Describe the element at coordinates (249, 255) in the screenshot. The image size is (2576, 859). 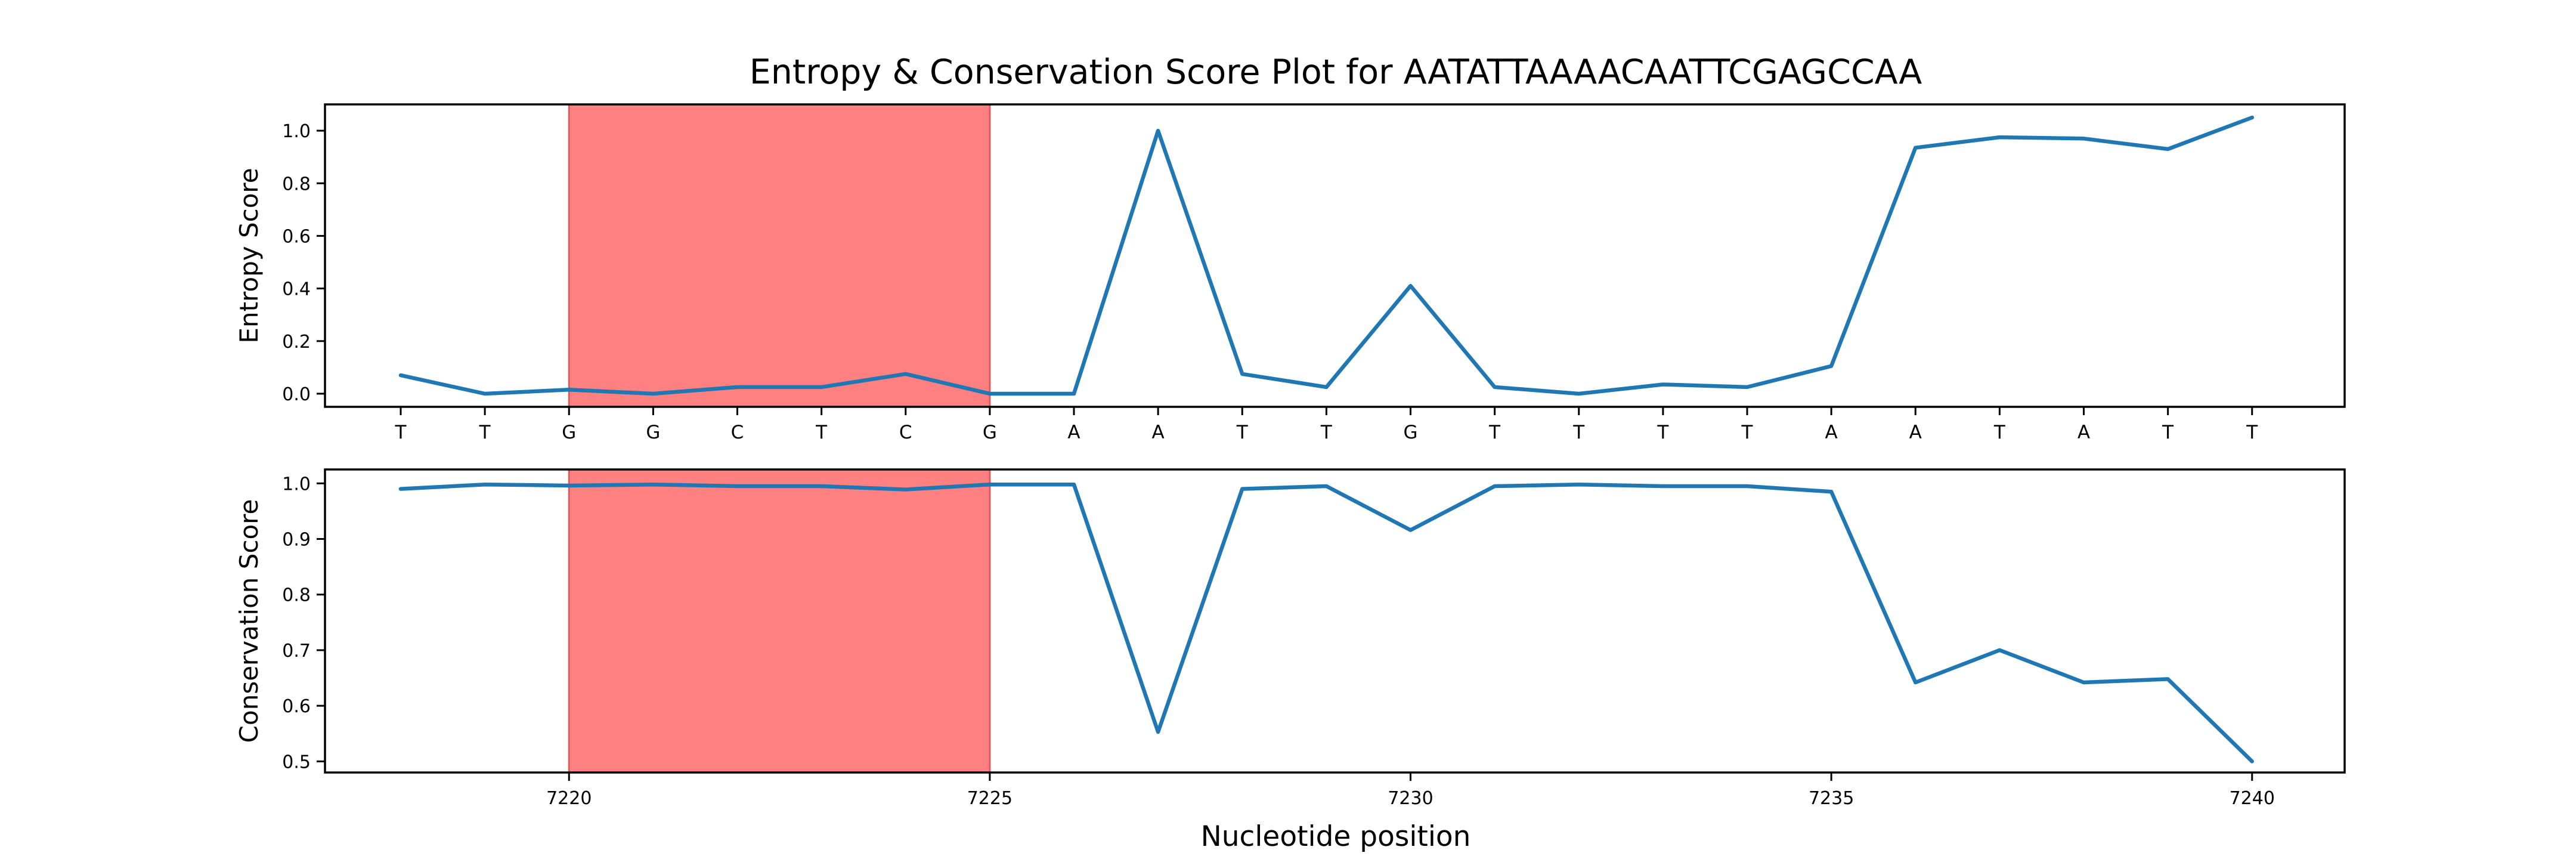
I see `entropy-y-axis-label: Entropy Score` at that location.